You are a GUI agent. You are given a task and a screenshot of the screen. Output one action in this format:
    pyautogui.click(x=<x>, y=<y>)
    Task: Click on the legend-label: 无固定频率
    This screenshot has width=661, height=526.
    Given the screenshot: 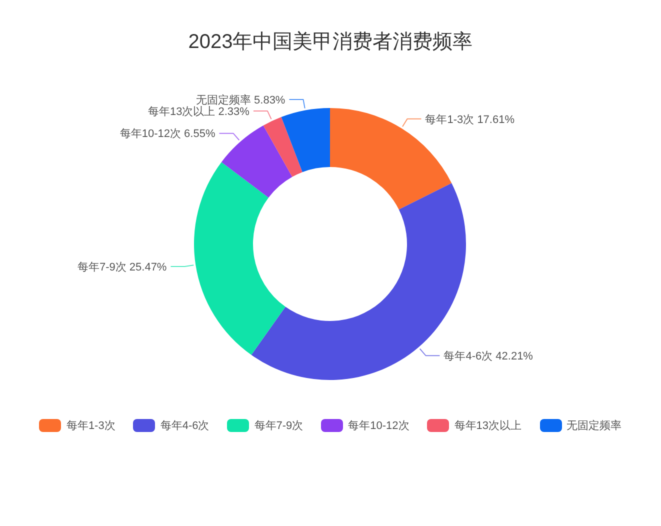 What is the action you would take?
    pyautogui.click(x=594, y=425)
    